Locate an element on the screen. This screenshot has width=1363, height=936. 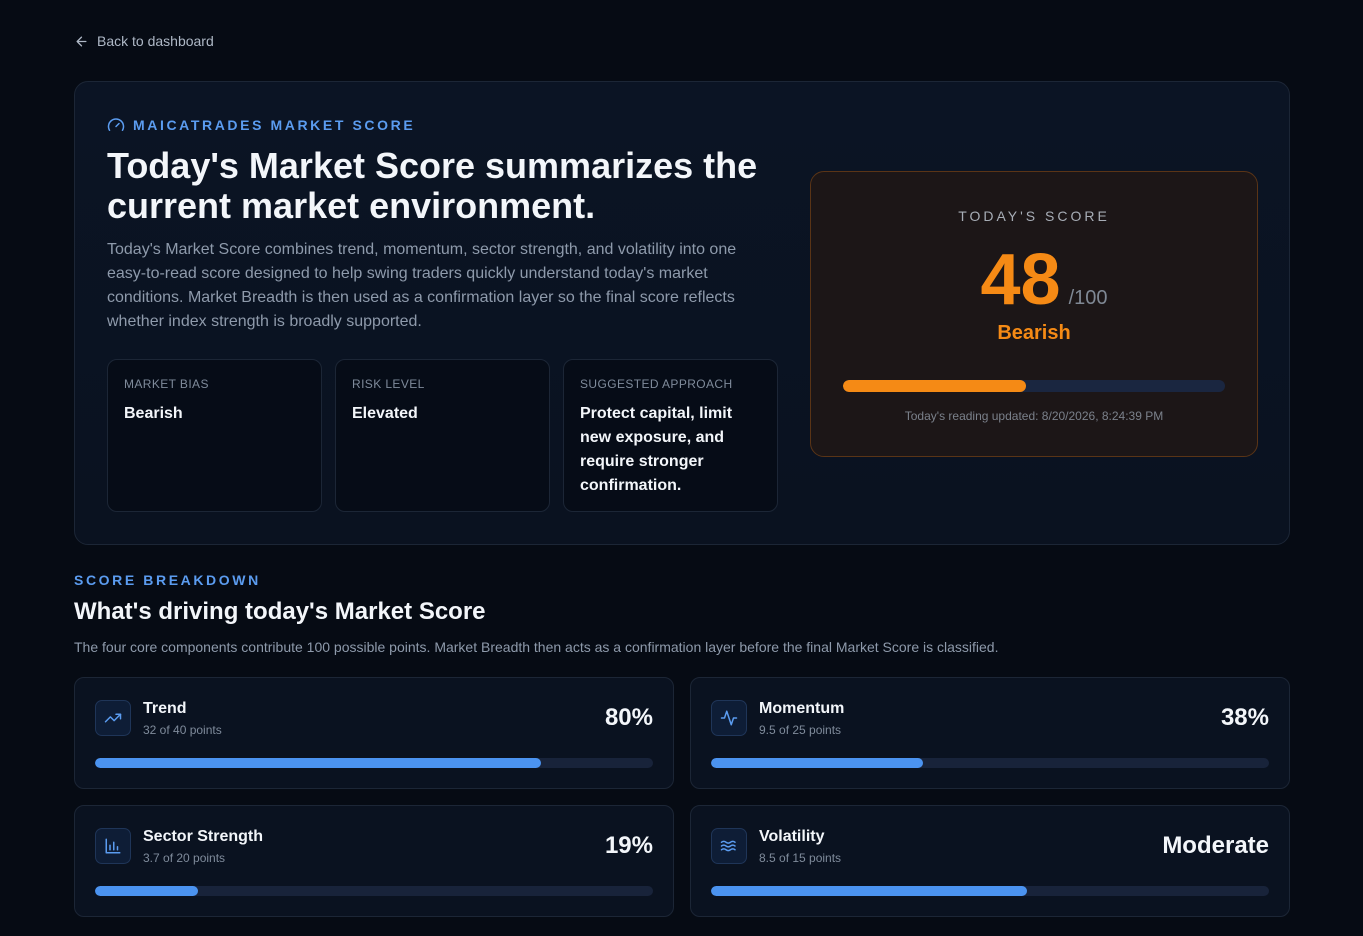
component-name: Volatility is located at coordinates (792, 836).